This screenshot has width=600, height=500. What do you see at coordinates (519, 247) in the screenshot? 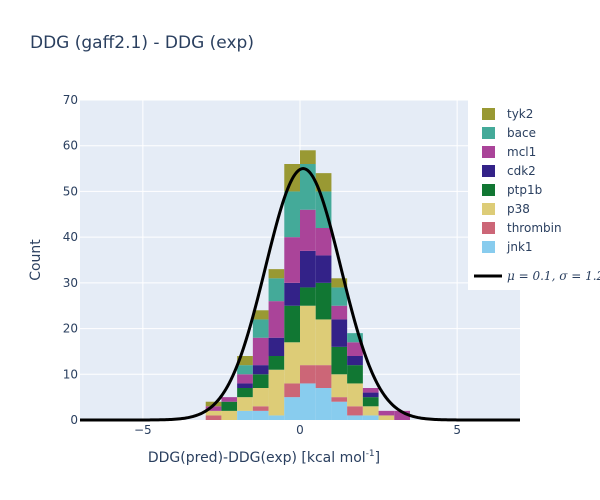
I see `legend-label-jnk1: jnk1` at bounding box center [519, 247].